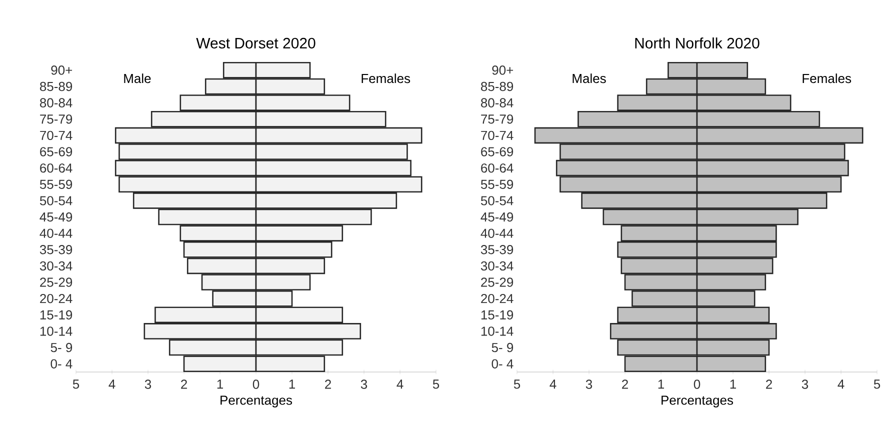 Image resolution: width=885 pixels, height=431 pixels. Describe the element at coordinates (256, 43) in the screenshot. I see `chart-title: West Dorset 2020` at that location.